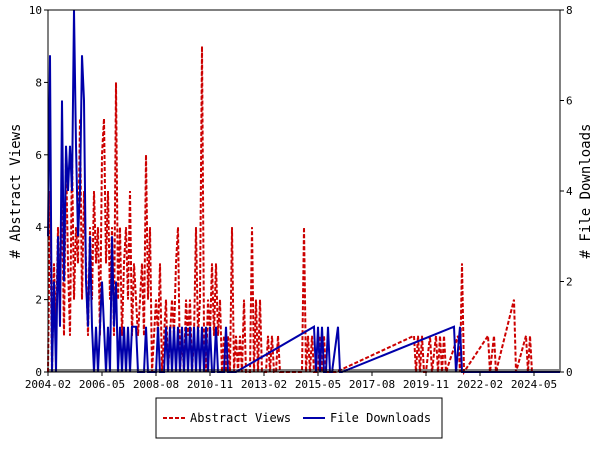  I want to click on right-axis-tick-label: 8, so click(569, 10).